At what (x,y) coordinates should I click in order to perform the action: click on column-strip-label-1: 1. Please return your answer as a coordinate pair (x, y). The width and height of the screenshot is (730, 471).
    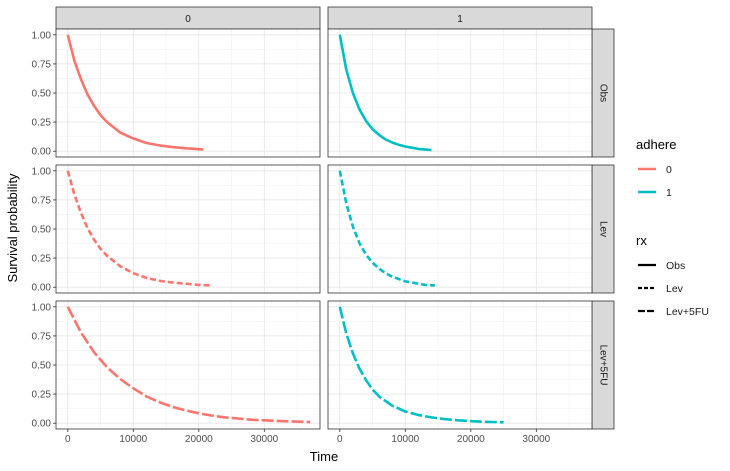
    Looking at the image, I should click on (460, 19).